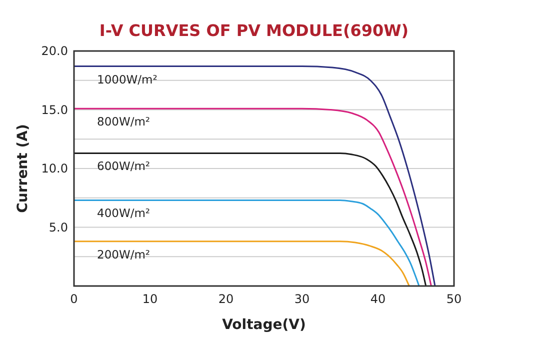 This screenshot has height=342, width=536. What do you see at coordinates (123, 213) in the screenshot?
I see `series-label: 400W/m²` at bounding box center [123, 213].